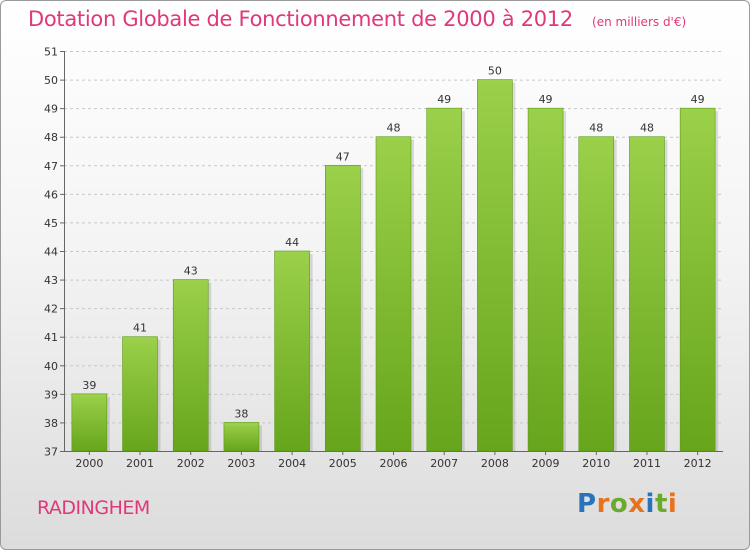 The image size is (750, 550). What do you see at coordinates (51, 166) in the screenshot?
I see `y-tick-label: 47` at bounding box center [51, 166].